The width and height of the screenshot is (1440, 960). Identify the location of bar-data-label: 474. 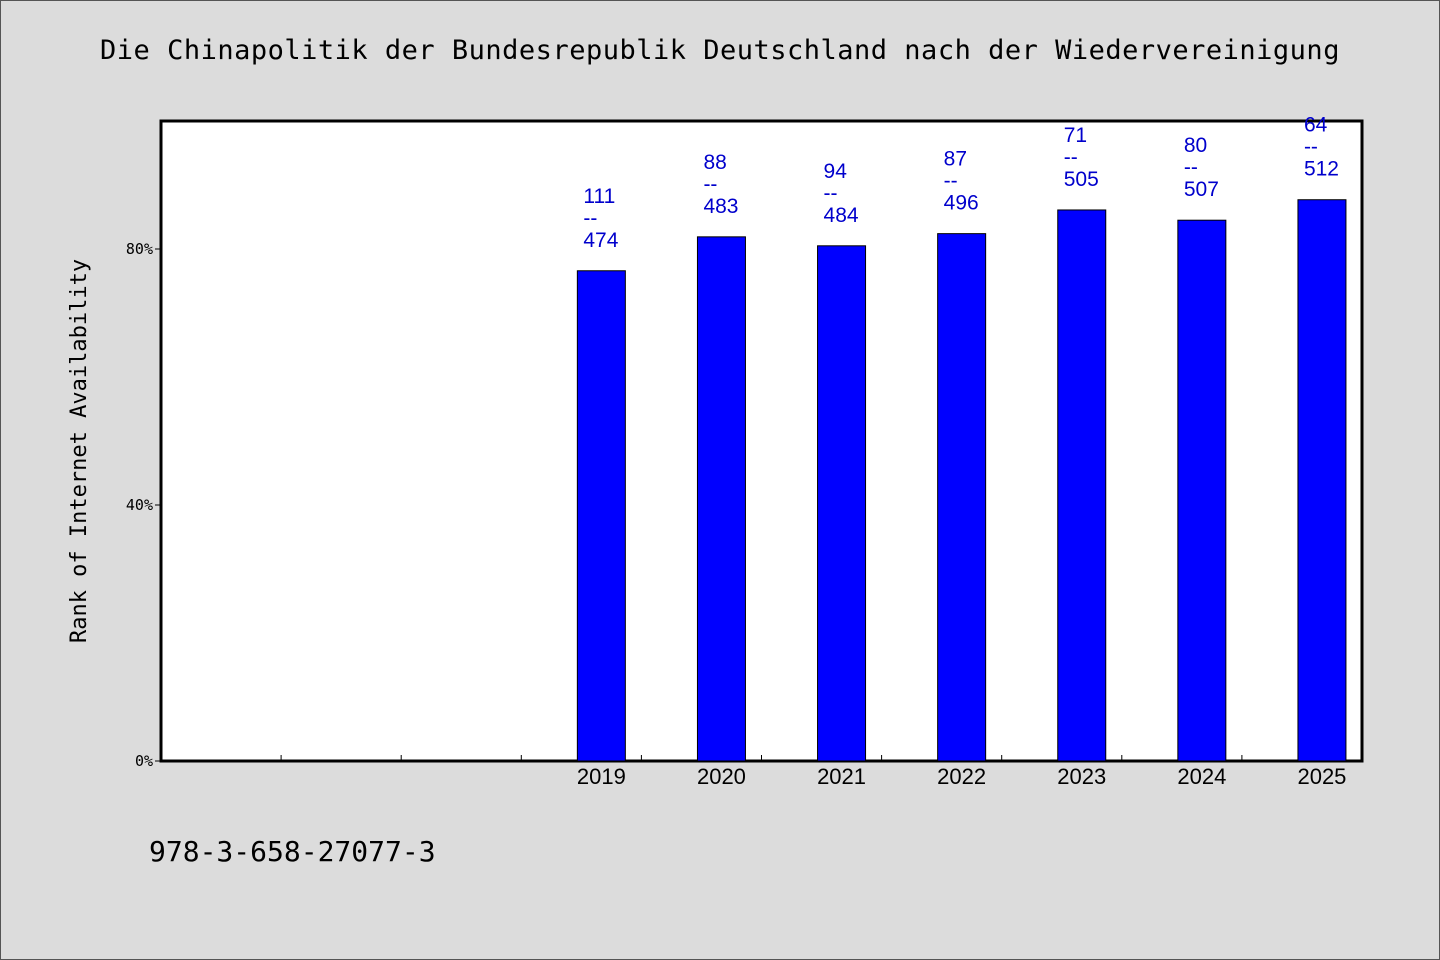
(600, 240).